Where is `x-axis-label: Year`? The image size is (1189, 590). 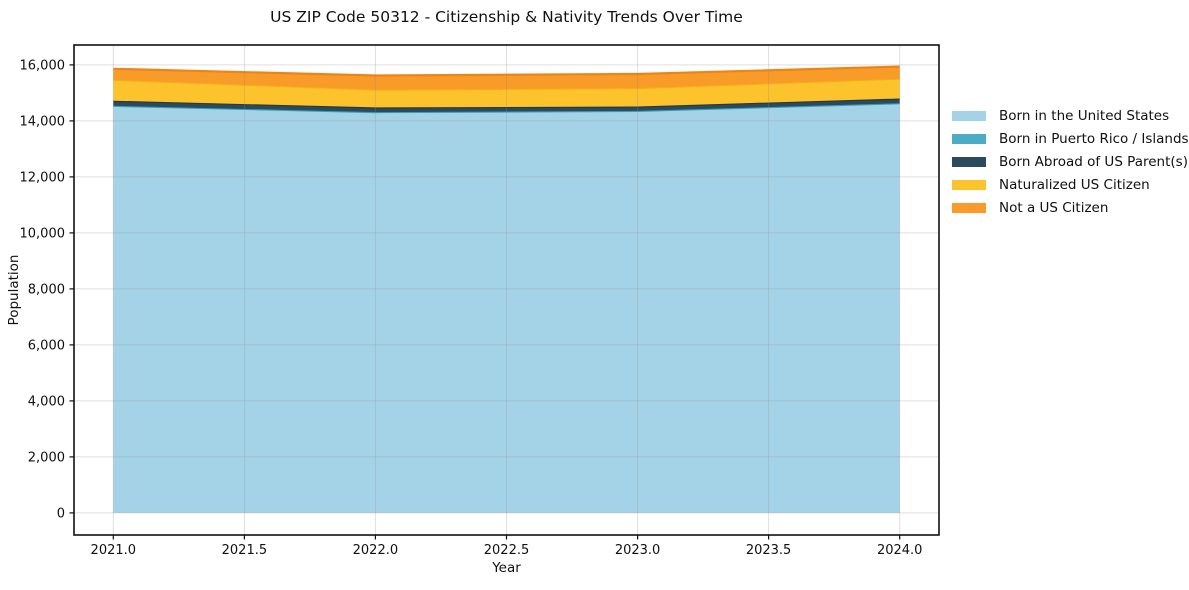 x-axis-label: Year is located at coordinates (506, 568).